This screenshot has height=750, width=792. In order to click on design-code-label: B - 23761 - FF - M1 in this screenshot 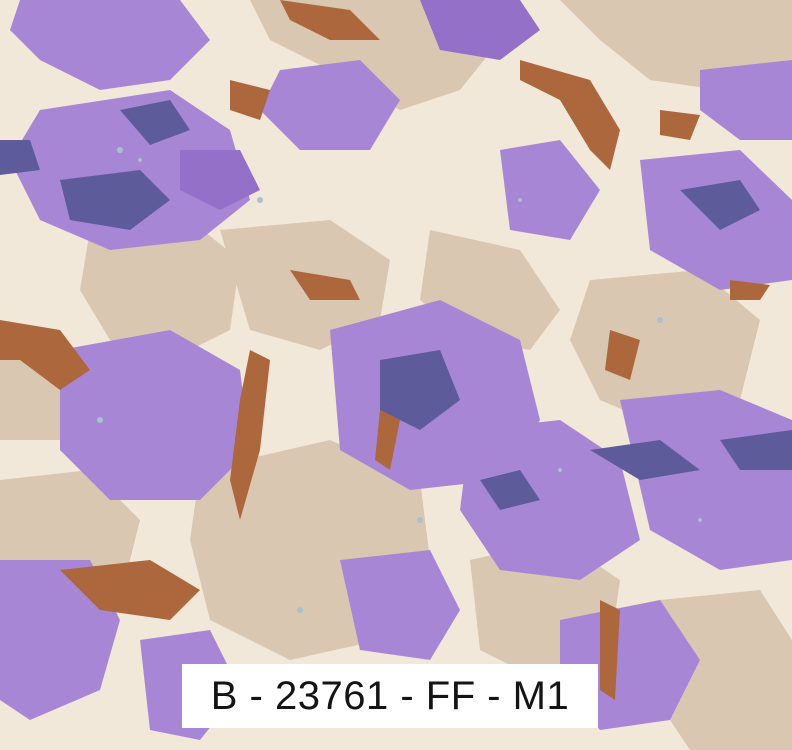, I will do `click(390, 696)`.